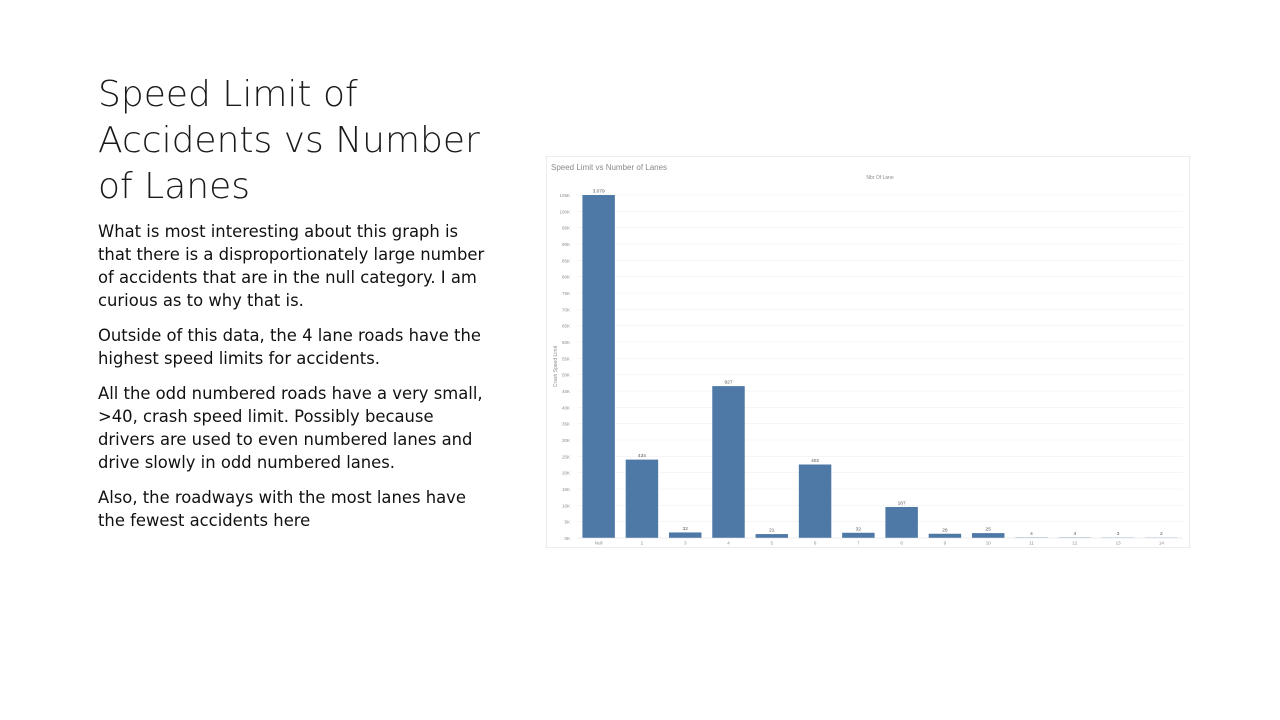  Describe the element at coordinates (1031, 543) in the screenshot. I see `x-tick-label: 11` at that location.